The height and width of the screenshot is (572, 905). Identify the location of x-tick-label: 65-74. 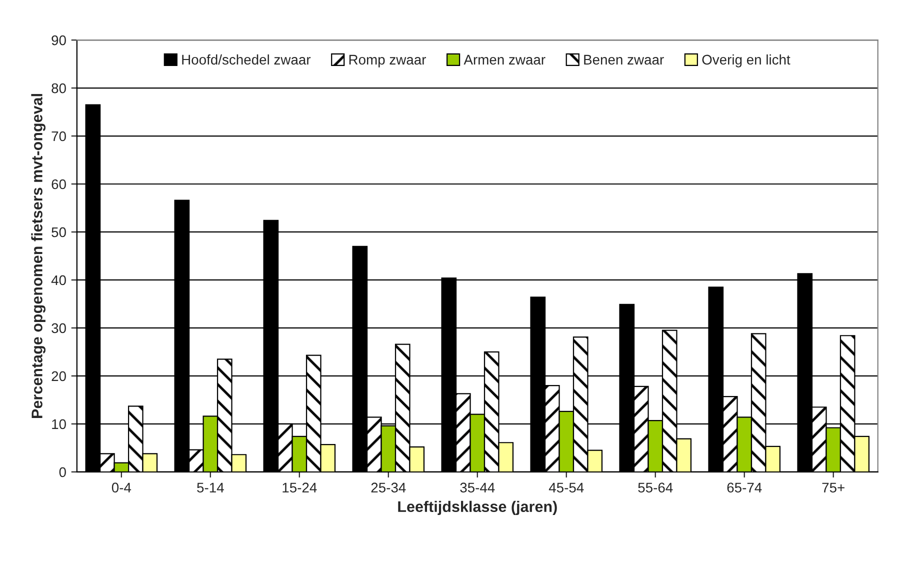
(744, 487).